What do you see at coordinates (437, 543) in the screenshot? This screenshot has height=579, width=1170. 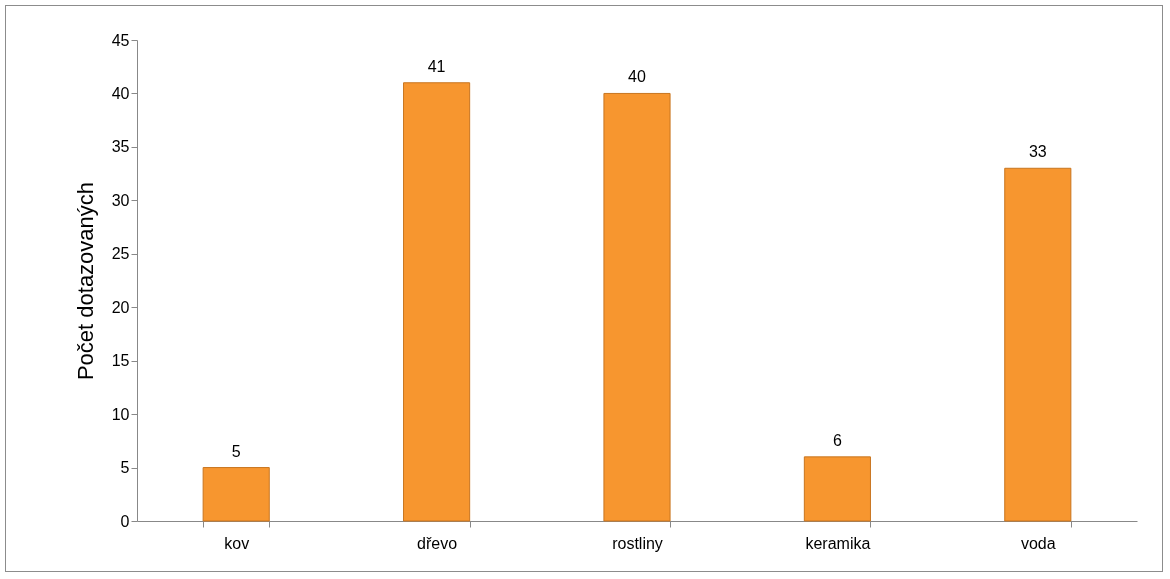 I see `x-tick-label: dřevo` at bounding box center [437, 543].